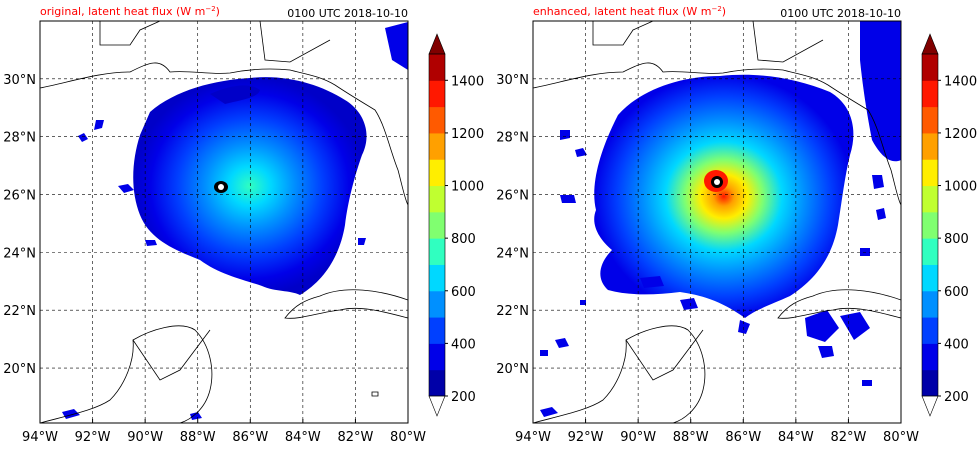  What do you see at coordinates (629, 11) in the screenshot?
I see `panel-title: enhanced, latent heat flux (W m−2)` at bounding box center [629, 11].